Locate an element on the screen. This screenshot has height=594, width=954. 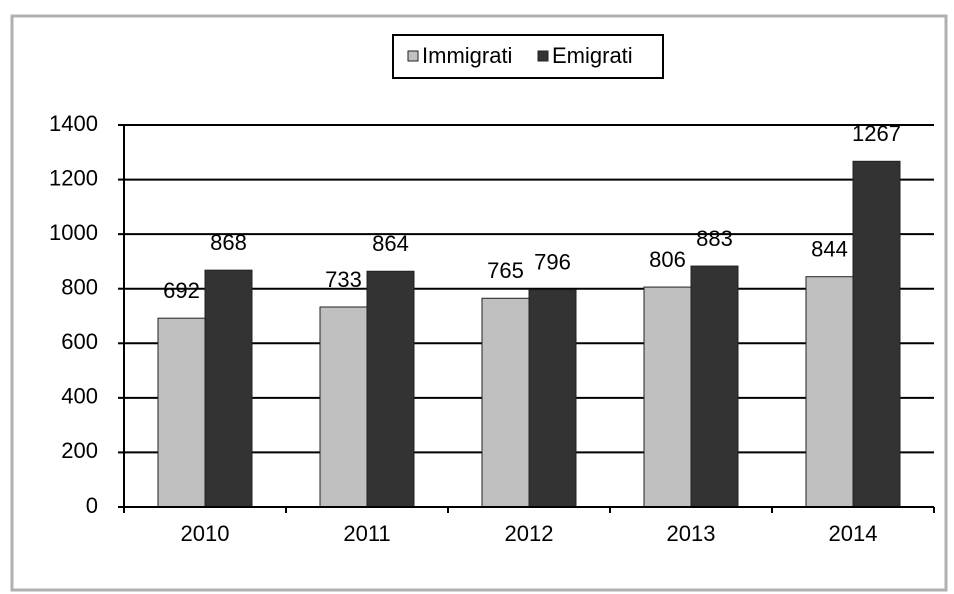
data-label: 864 is located at coordinates (390, 243).